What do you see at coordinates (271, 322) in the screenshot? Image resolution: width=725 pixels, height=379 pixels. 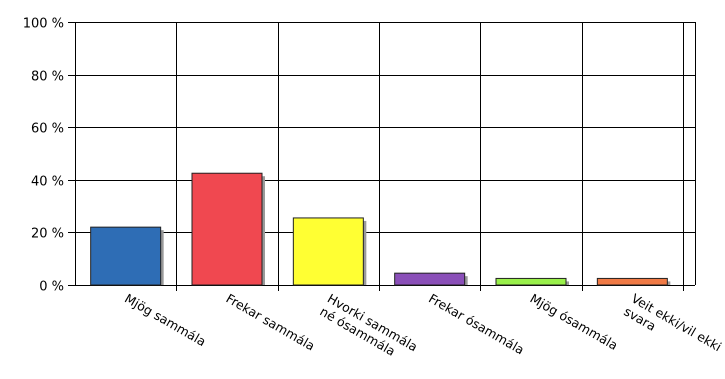 I see `x-tick-label: Frekar sammála` at bounding box center [271, 322].